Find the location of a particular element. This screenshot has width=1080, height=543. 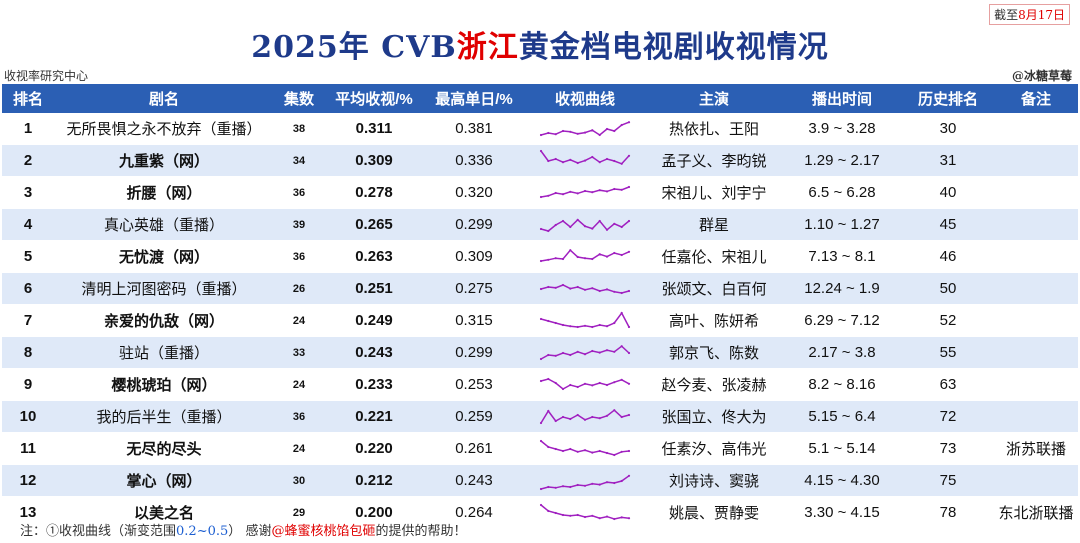

cell-air: 1.29 ~ 2.17 is located at coordinates (842, 160).